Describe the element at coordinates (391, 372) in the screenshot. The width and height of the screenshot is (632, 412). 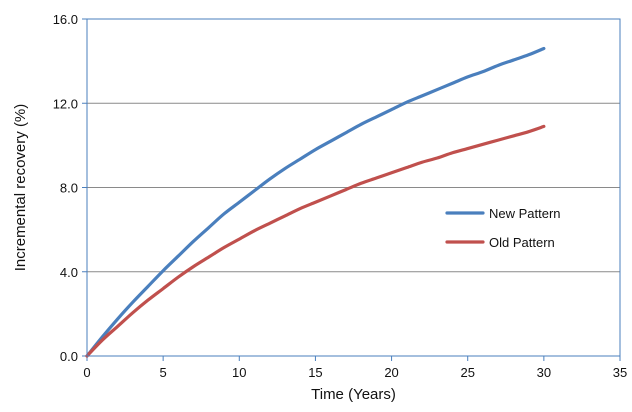
I see `x-tick-label: 20` at that location.